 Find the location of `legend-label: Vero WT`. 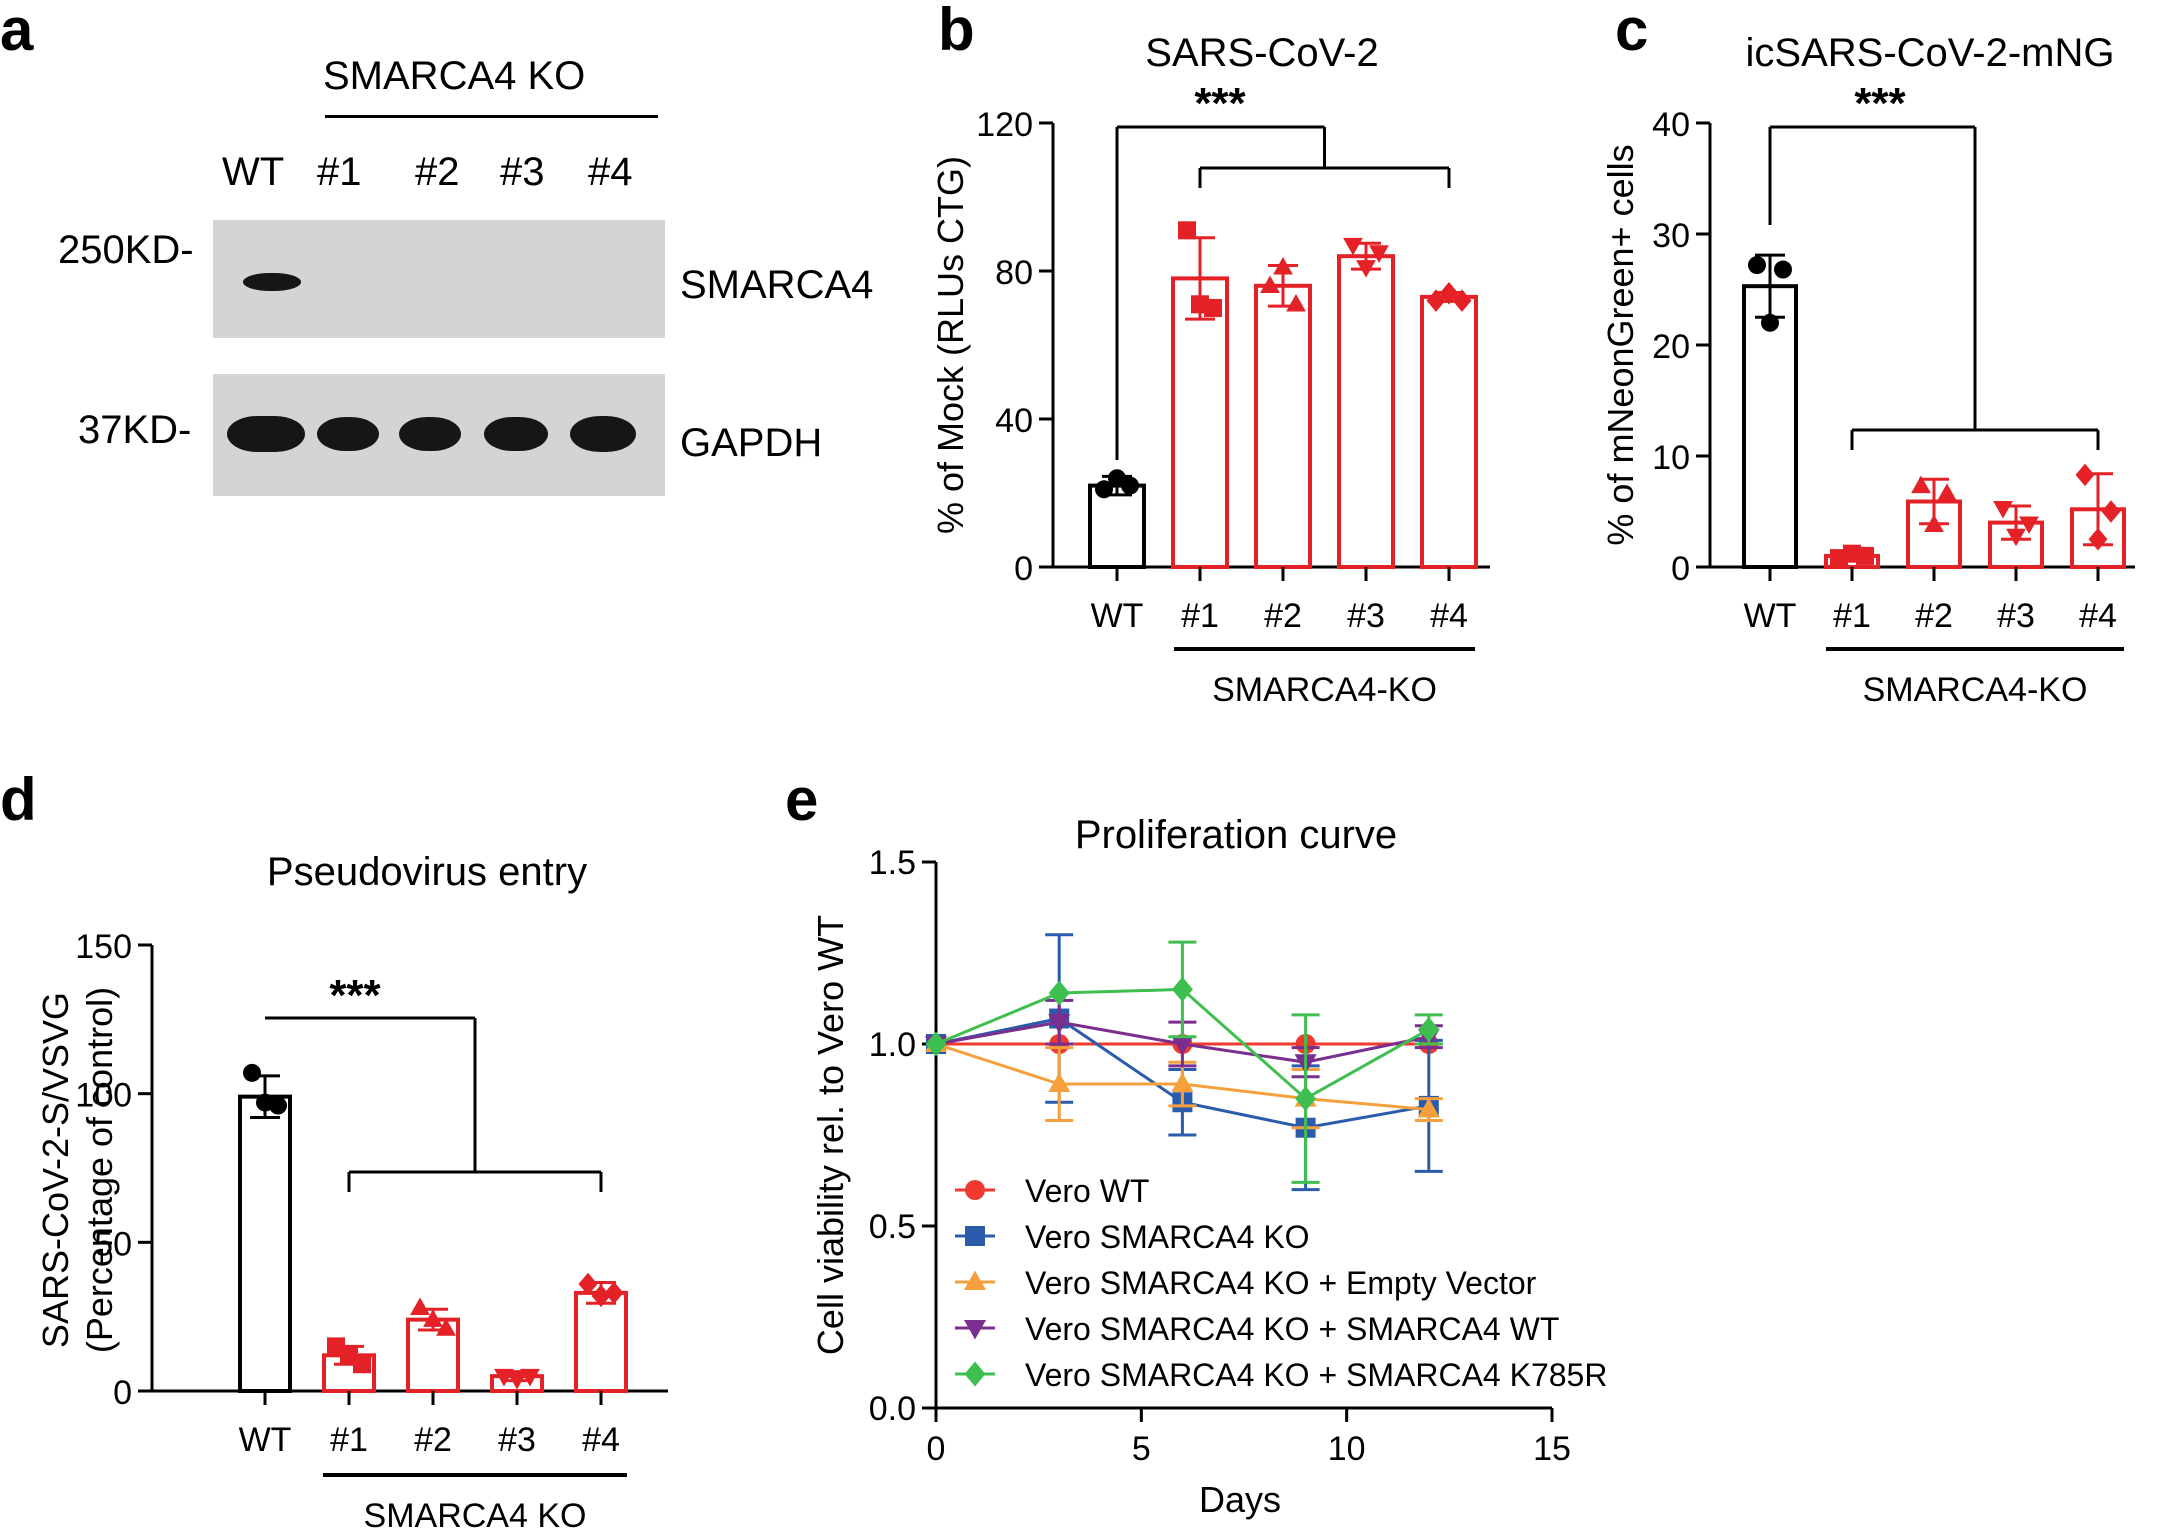

legend-label: Vero WT is located at coordinates (1087, 1191).